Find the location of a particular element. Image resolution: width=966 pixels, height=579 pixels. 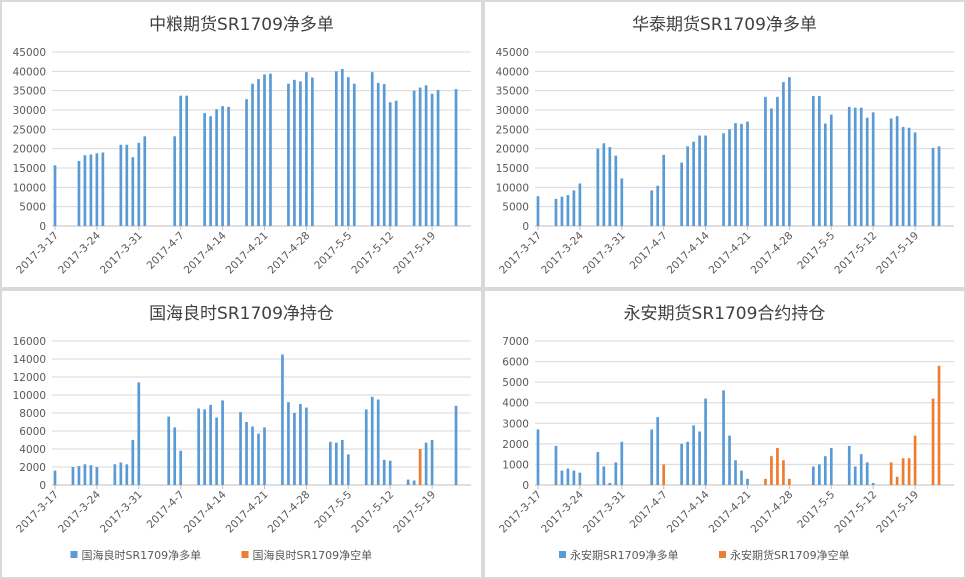

x-tick-label: 2017-4-28 is located at coordinates (289, 512).